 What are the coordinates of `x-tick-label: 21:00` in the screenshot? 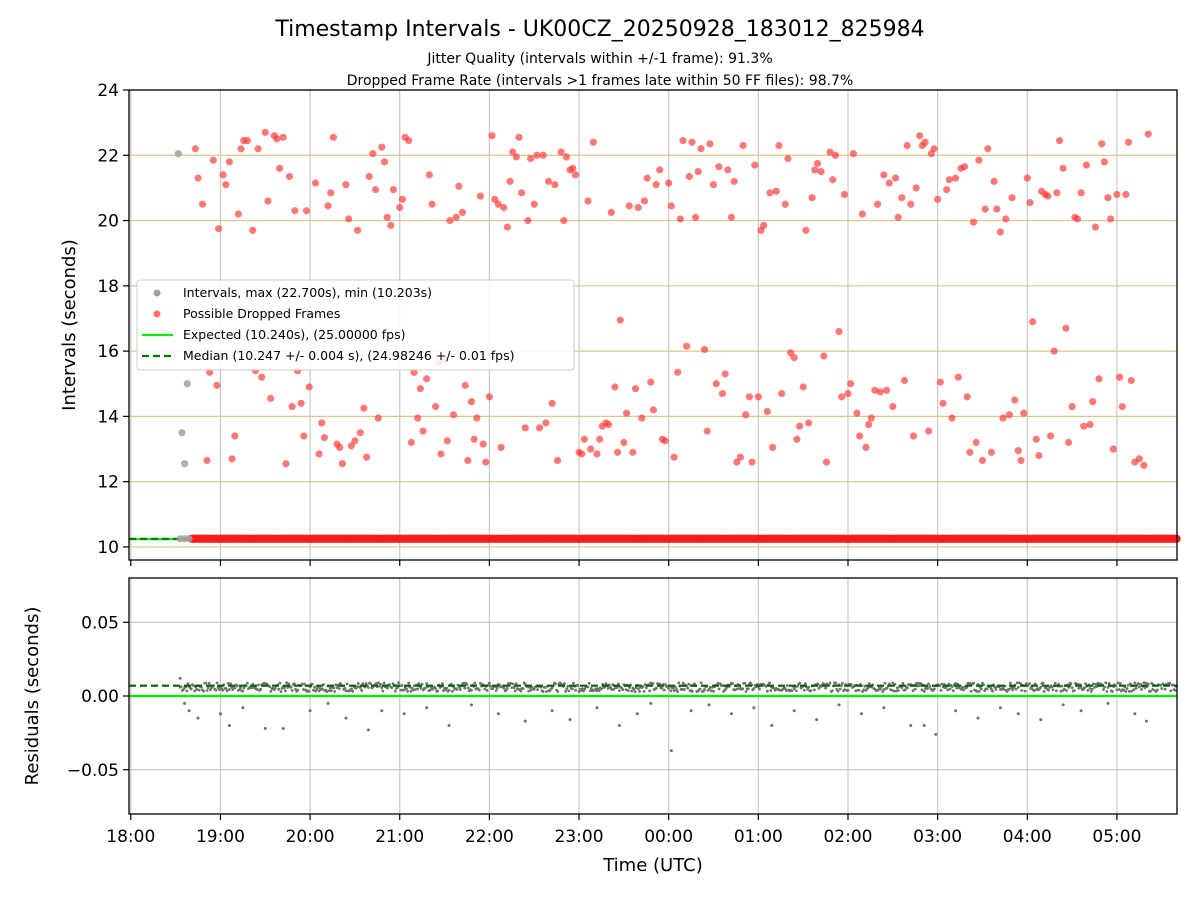 It's located at (399, 837).